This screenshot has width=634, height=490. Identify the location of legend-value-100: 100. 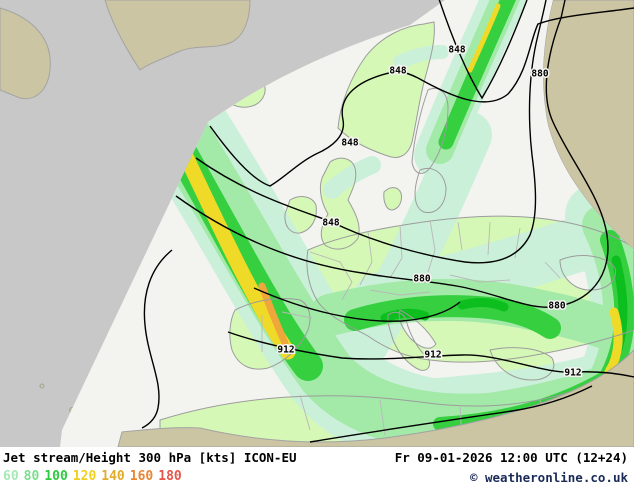
(56, 476).